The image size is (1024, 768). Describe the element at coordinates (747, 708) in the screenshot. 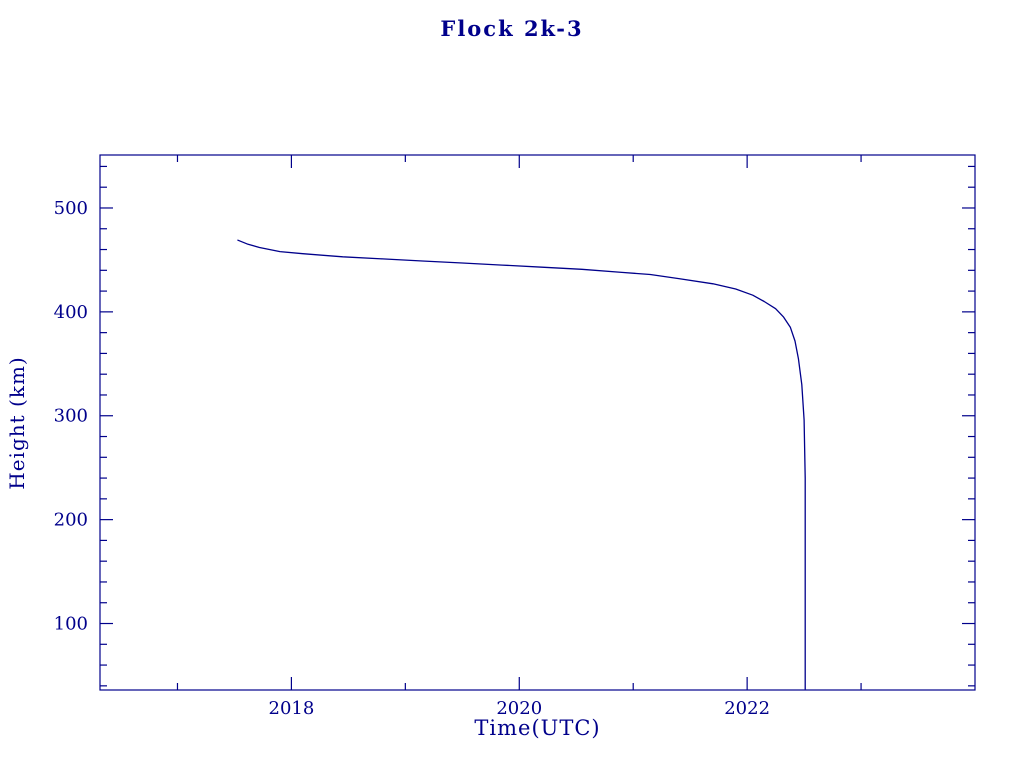

I see `x-tick-label: 2022` at that location.